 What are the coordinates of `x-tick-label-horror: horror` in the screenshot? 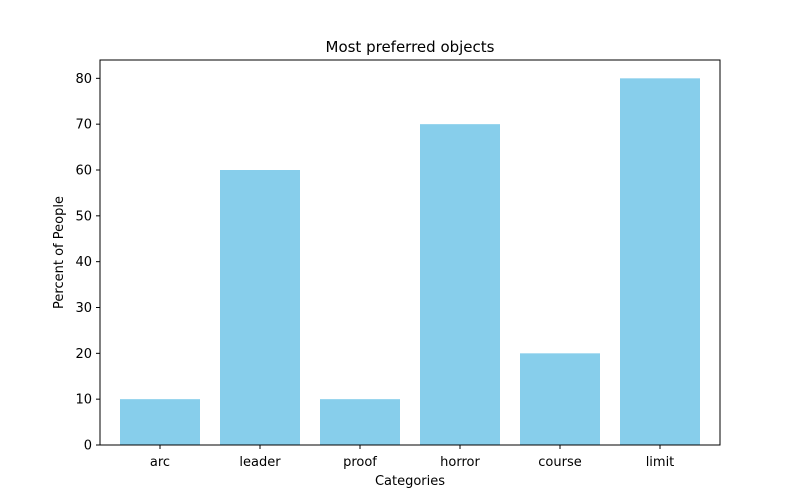 It's located at (460, 462).